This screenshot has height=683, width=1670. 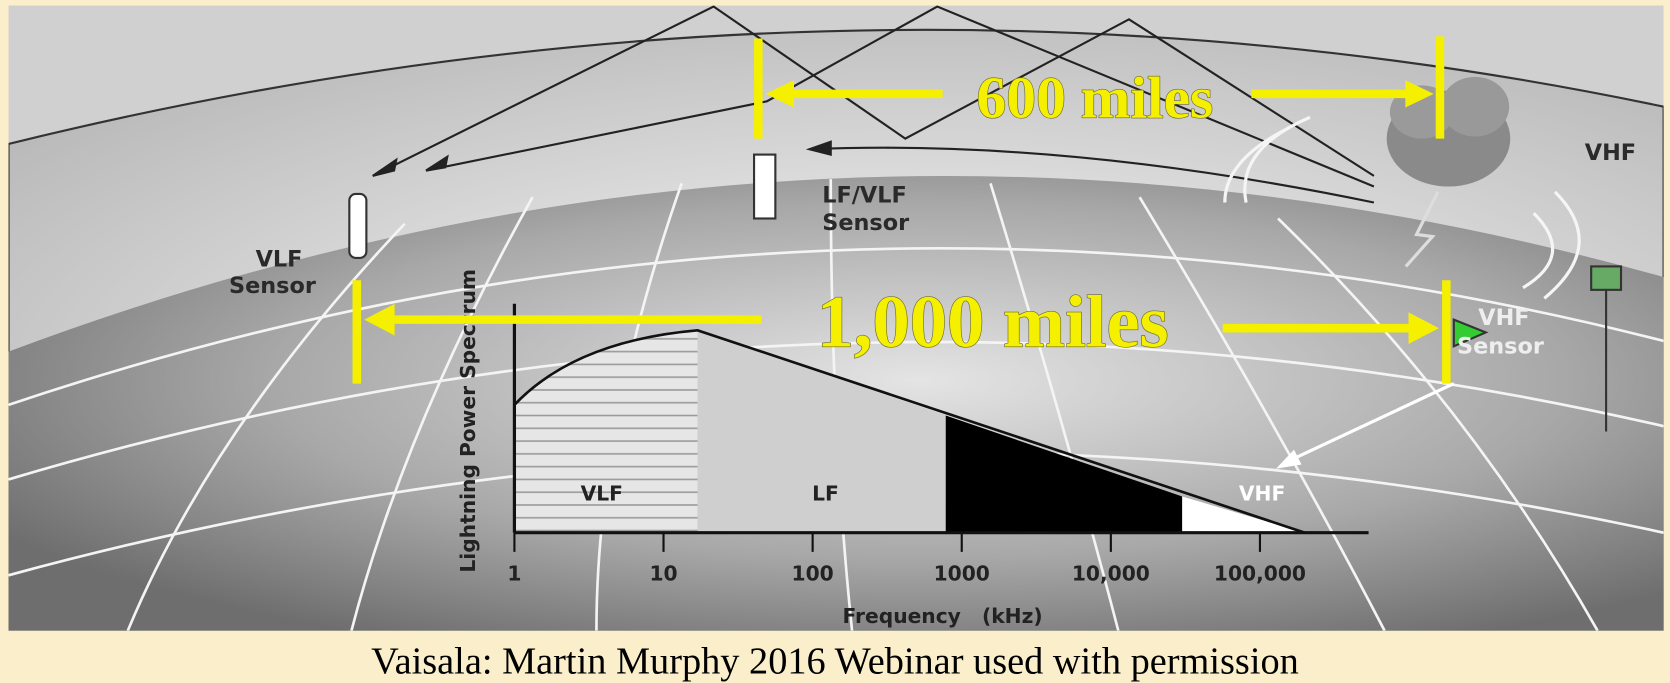 I want to click on band-lf, so click(x=821, y=431).